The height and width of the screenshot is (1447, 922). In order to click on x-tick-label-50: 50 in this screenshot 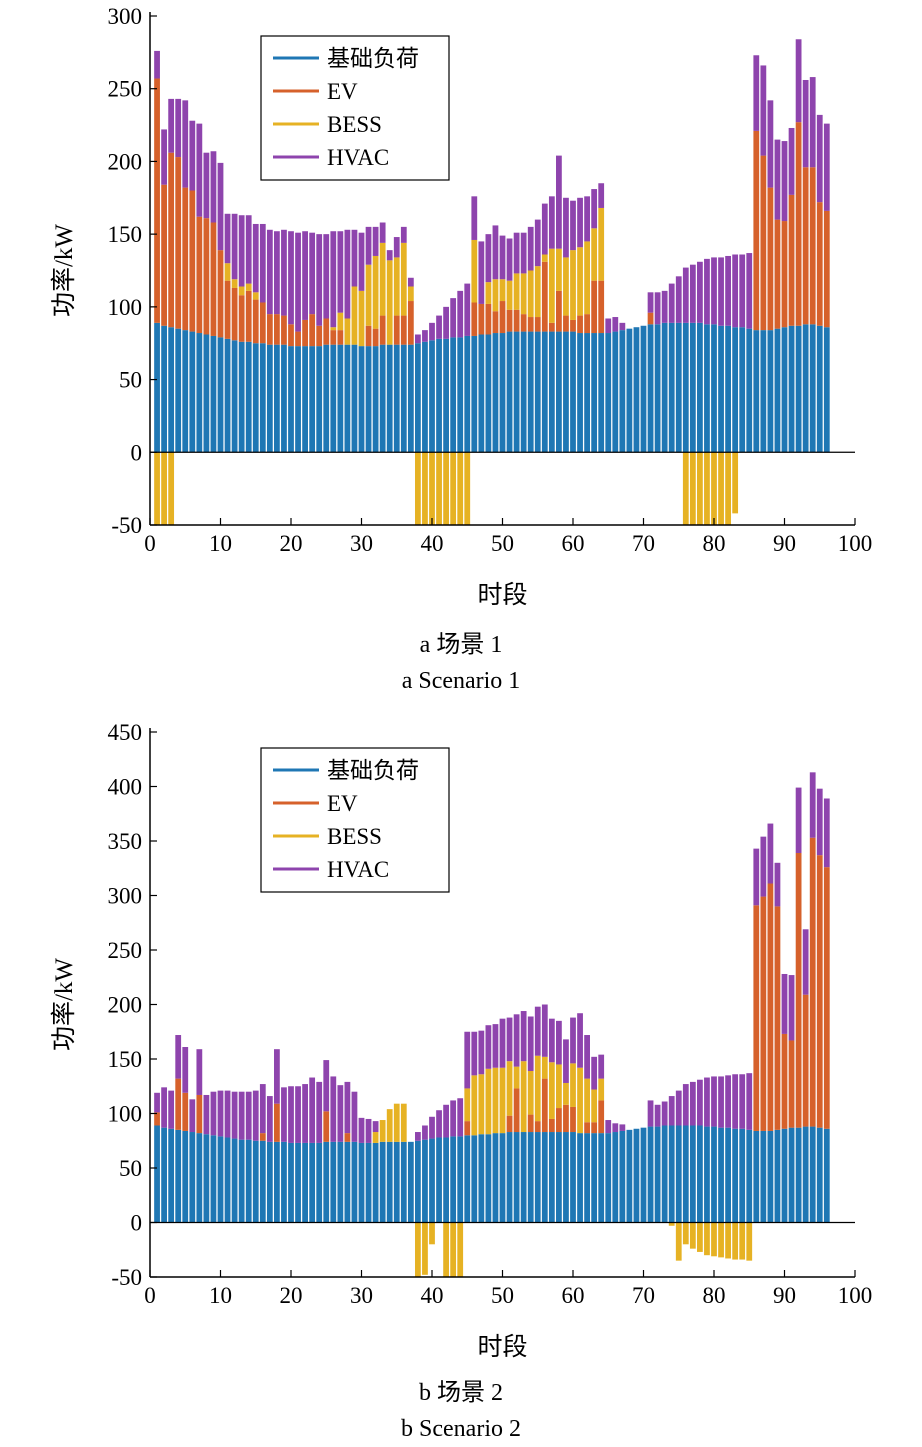, I will do `click(502, 543)`.